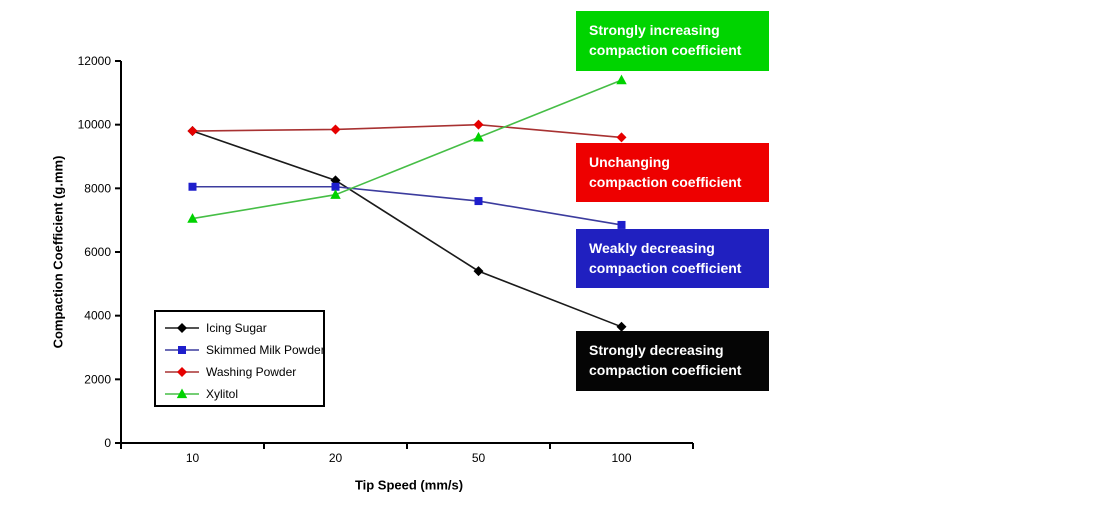 The width and height of the screenshot is (1110, 509). What do you see at coordinates (265, 350) in the screenshot?
I see `legend-label: Skimmed Milk Powder` at bounding box center [265, 350].